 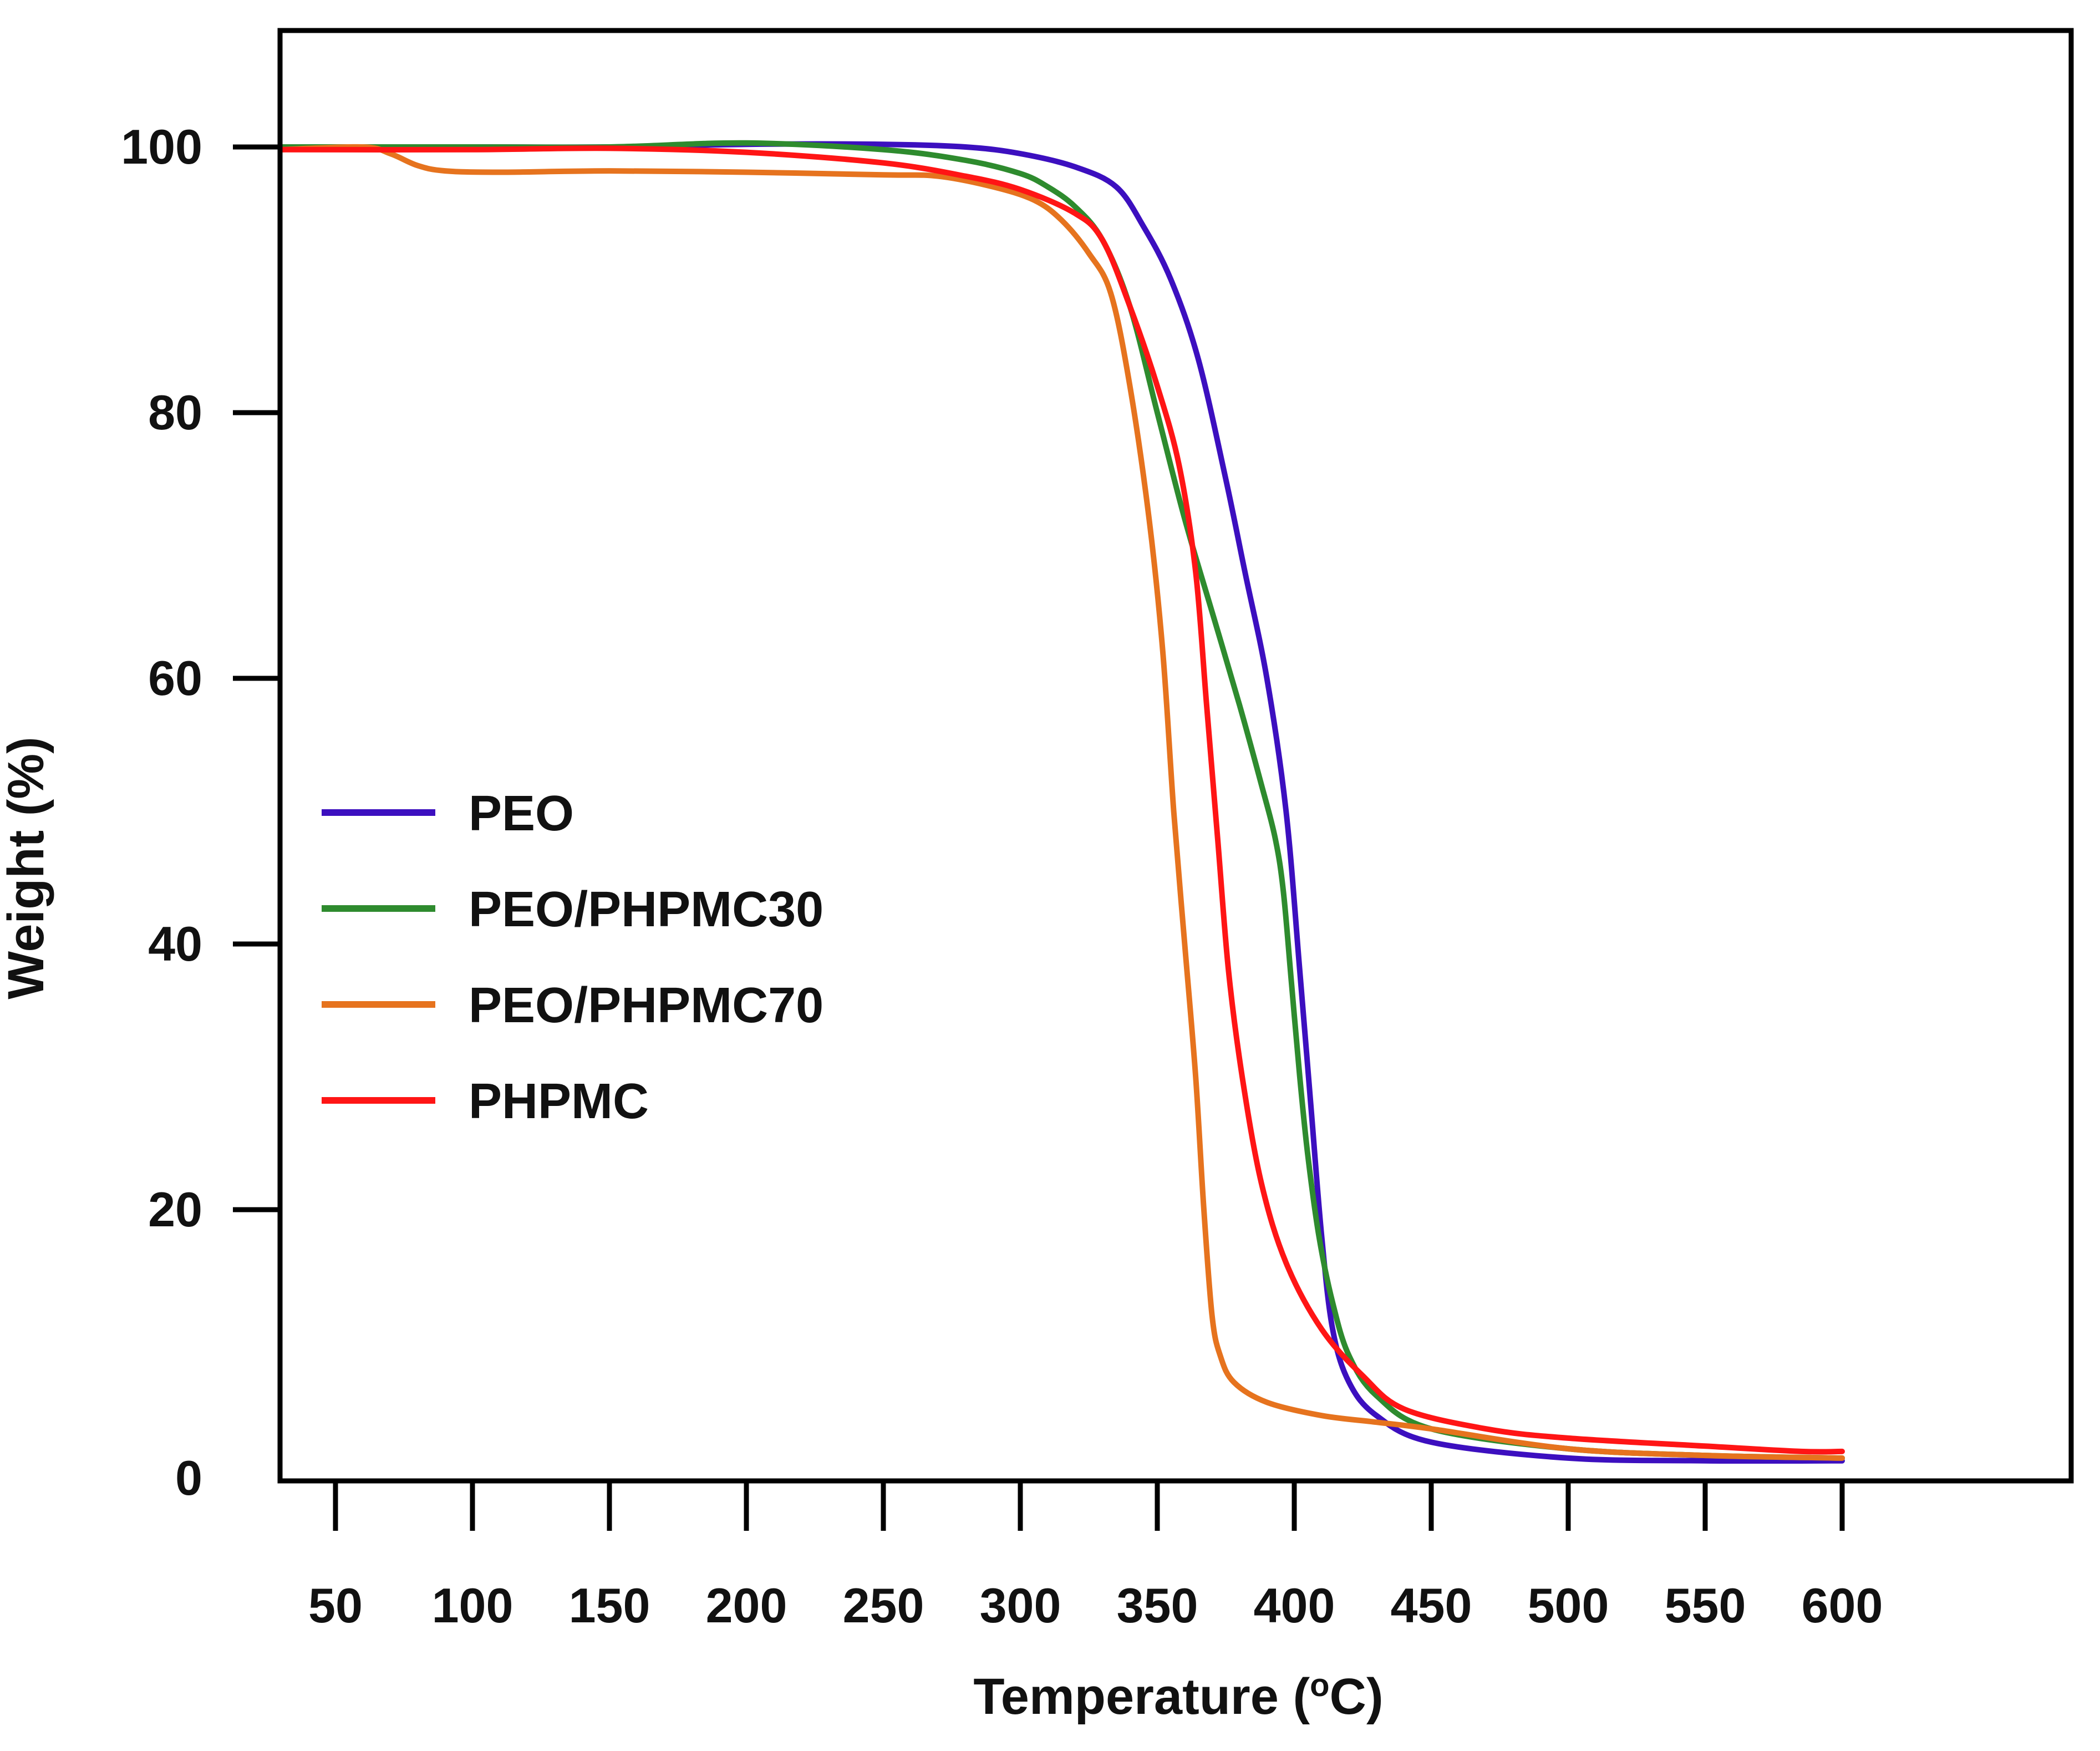 I want to click on legend-label-peo-phpmc70: PEO/PHPMC70, so click(x=646, y=1005).